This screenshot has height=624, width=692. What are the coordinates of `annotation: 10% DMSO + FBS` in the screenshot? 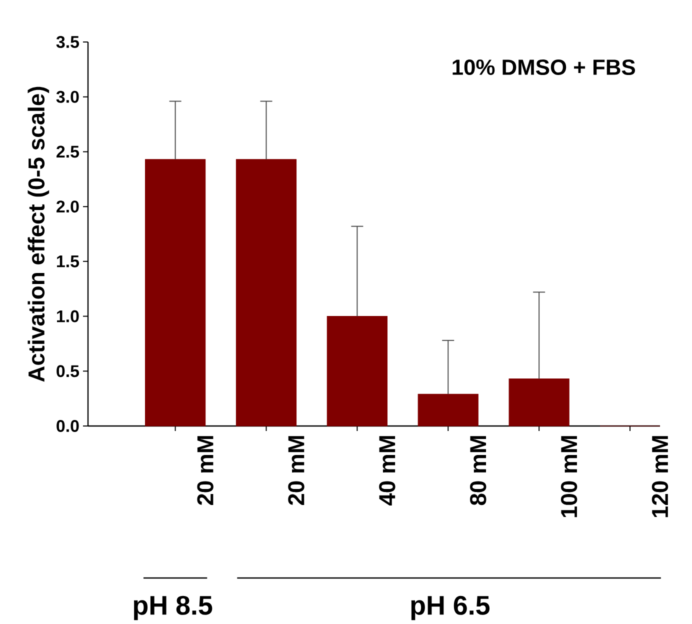 It's located at (543, 68).